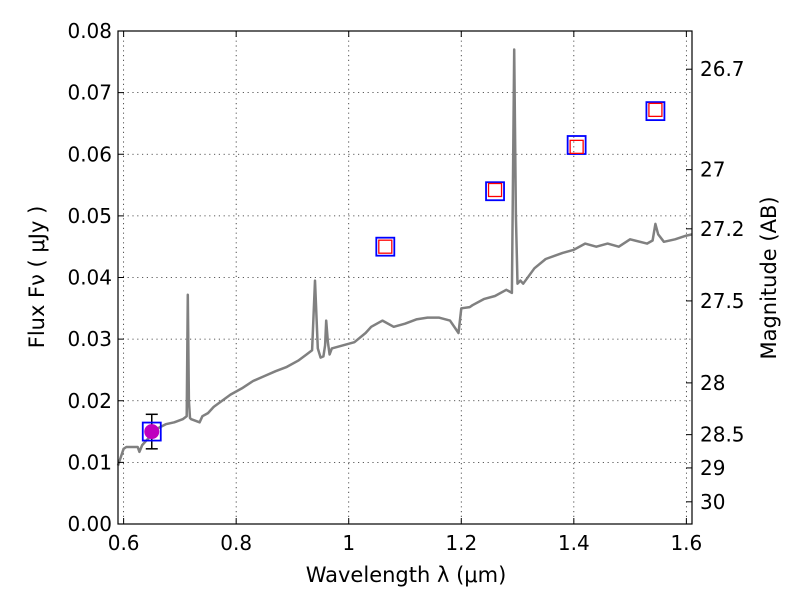 Image resolution: width=800 pixels, height=600 pixels. I want to click on x-axis-label: Wavelength λ (μm), so click(406, 575).